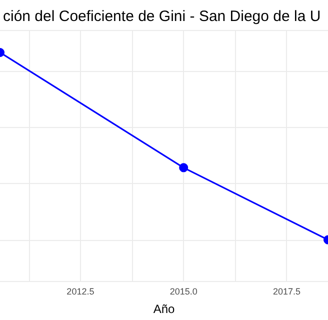 The height and width of the screenshot is (320, 328). Describe the element at coordinates (162, 16) in the screenshot. I see `chart-title: ción del Coeficiente de Gini - San Diego de la U` at that location.